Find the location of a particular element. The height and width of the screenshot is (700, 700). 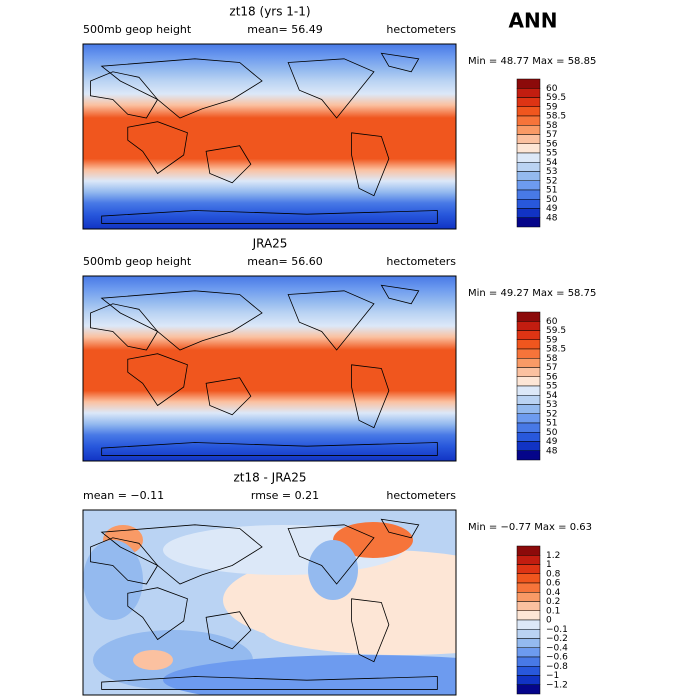

min-max-label: Min = 49.27 Max = 58.75 is located at coordinates (532, 293).